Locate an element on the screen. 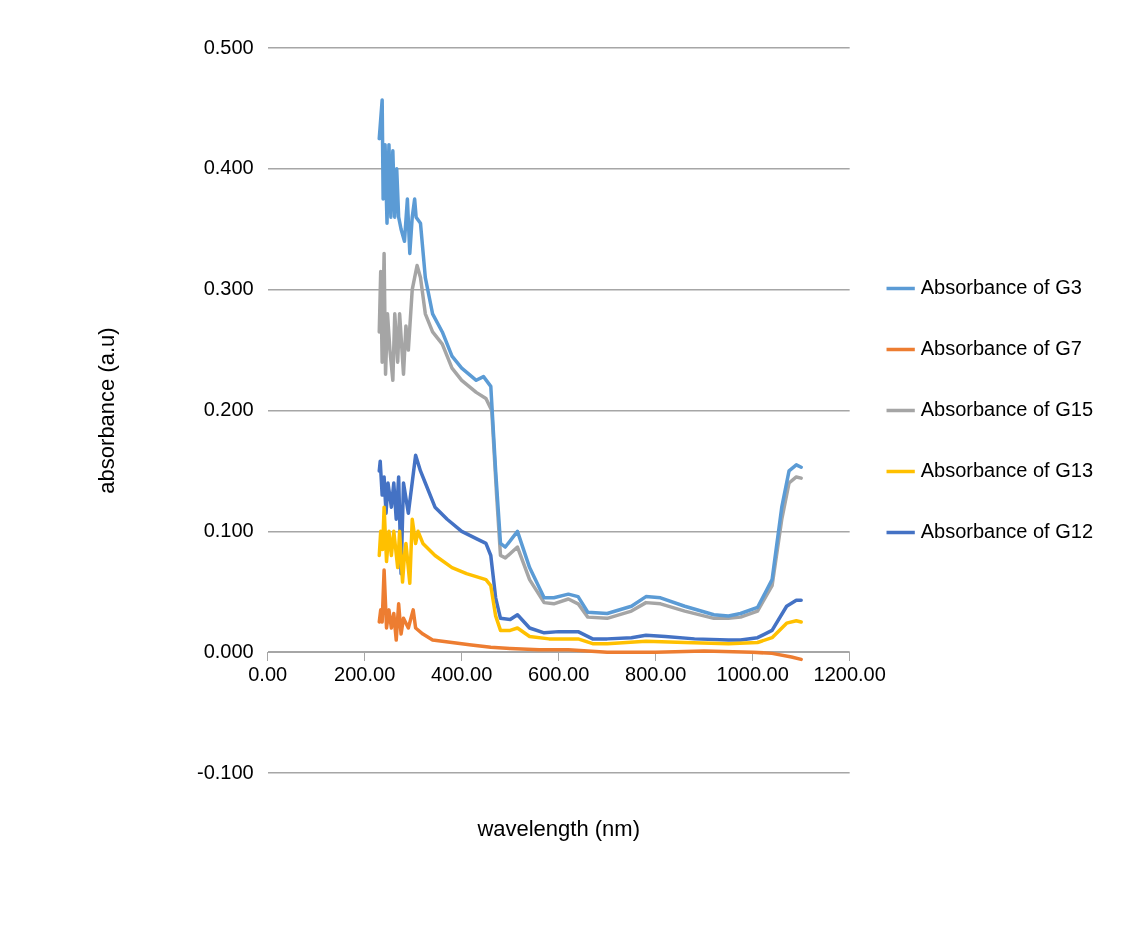  x-tick-label: 1200.00 is located at coordinates (849, 673).